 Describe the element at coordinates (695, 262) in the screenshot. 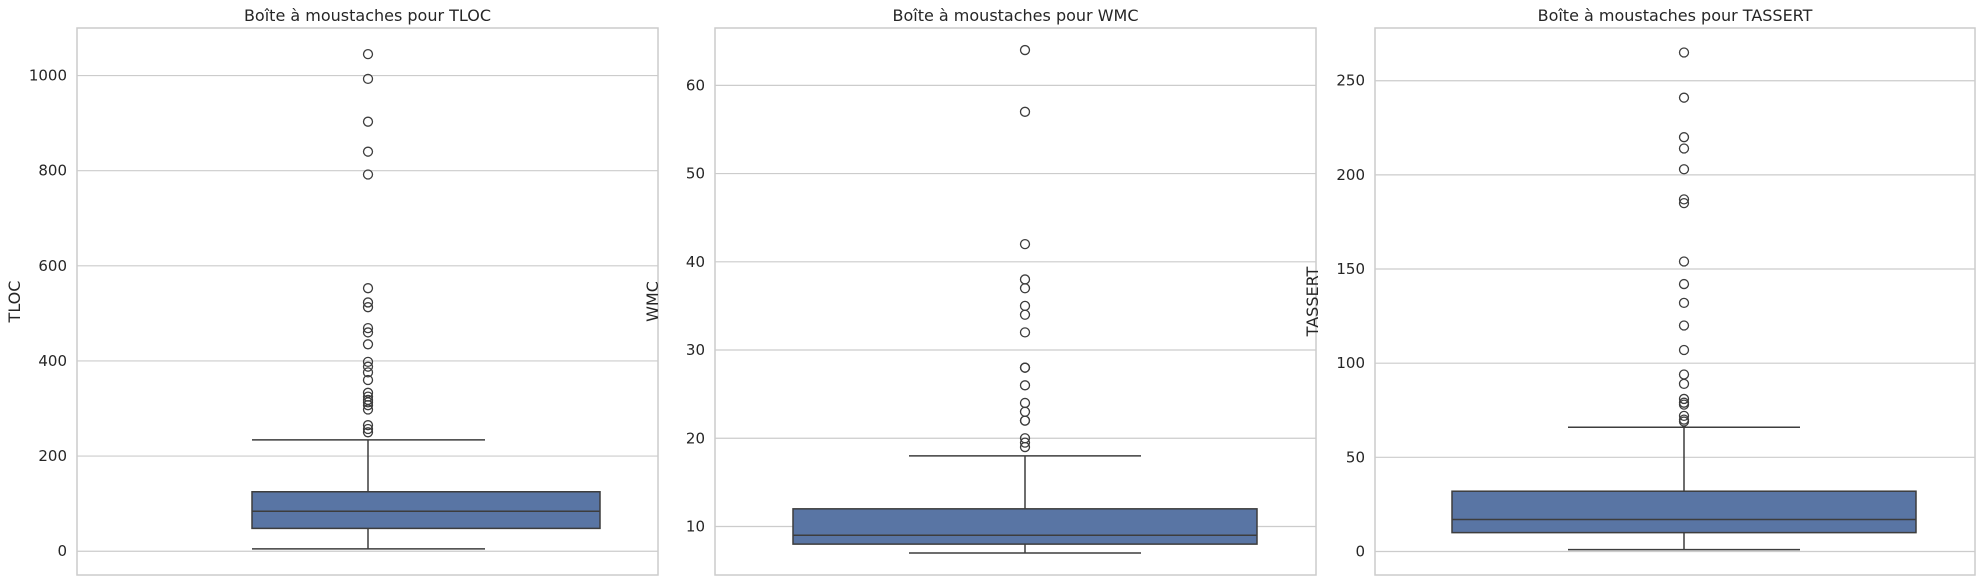

I see `y-tick-label: 40` at that location.